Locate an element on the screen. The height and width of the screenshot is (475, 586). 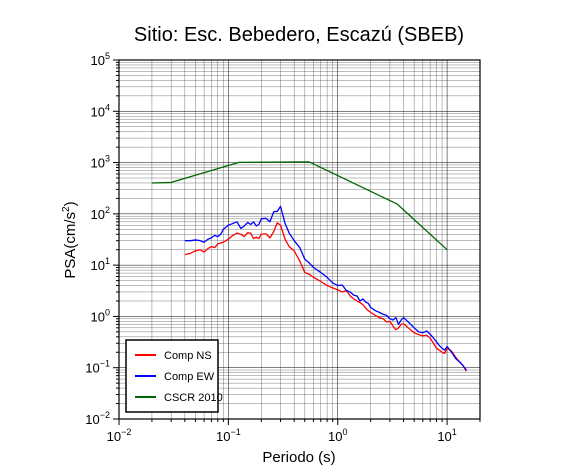
y-tick-label: 10⁻¹ is located at coordinates (97, 367).